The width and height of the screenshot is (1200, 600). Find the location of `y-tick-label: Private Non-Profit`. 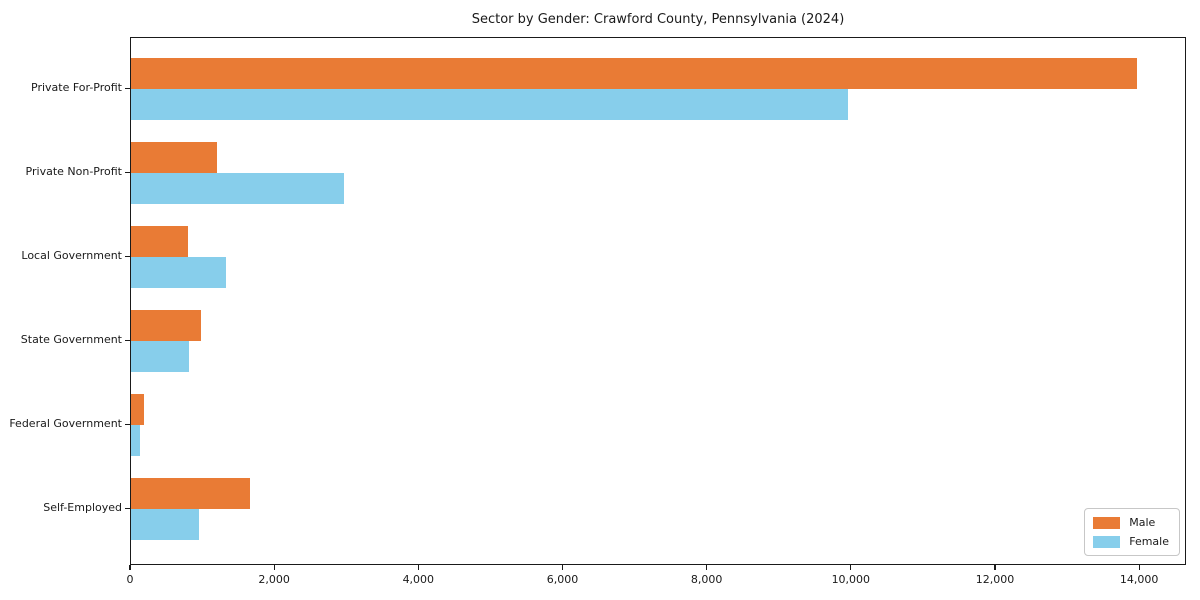

y-tick-label: Private Non-Profit is located at coordinates (73, 171).